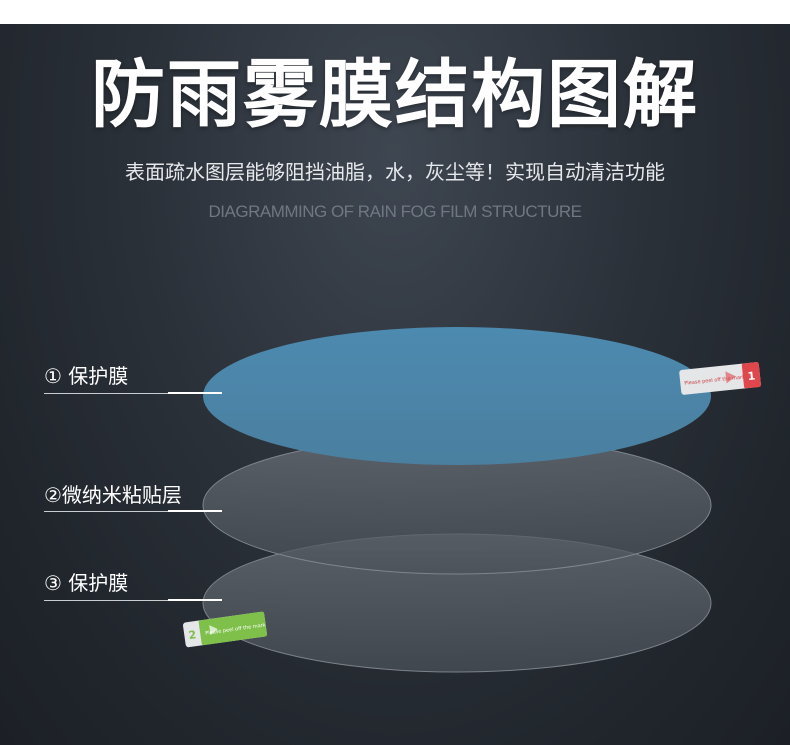 The image size is (790, 745). I want to click on layer-1-leader-line, so click(133, 393).